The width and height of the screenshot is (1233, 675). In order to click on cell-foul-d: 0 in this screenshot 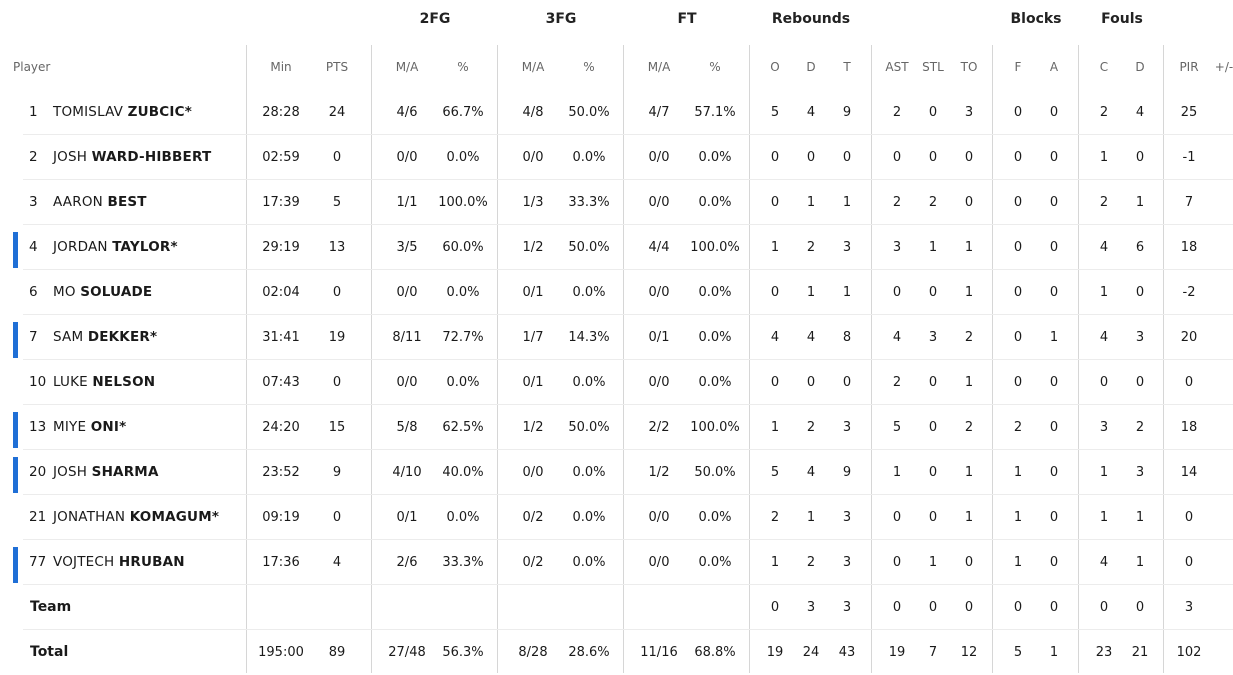, I will do `click(1140, 382)`.